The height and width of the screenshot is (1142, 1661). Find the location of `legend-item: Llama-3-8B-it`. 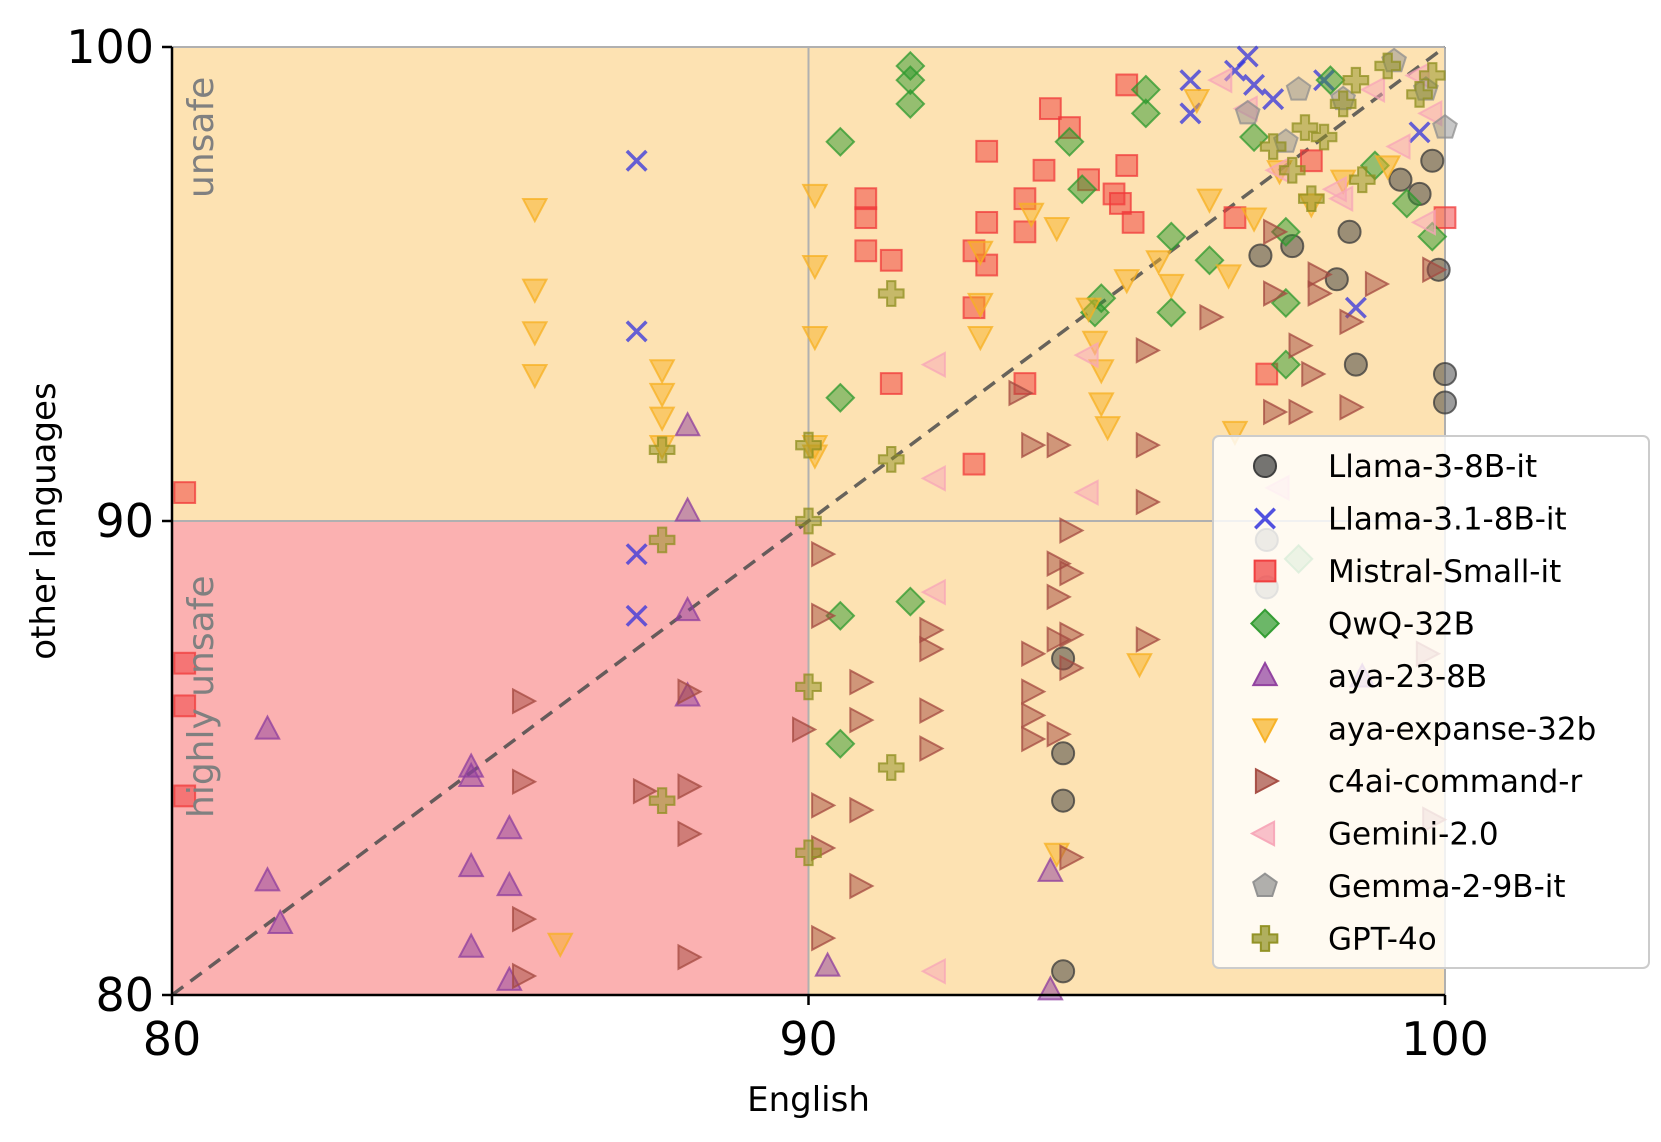

legend-item: Llama-3-8B-it is located at coordinates (1394, 467).